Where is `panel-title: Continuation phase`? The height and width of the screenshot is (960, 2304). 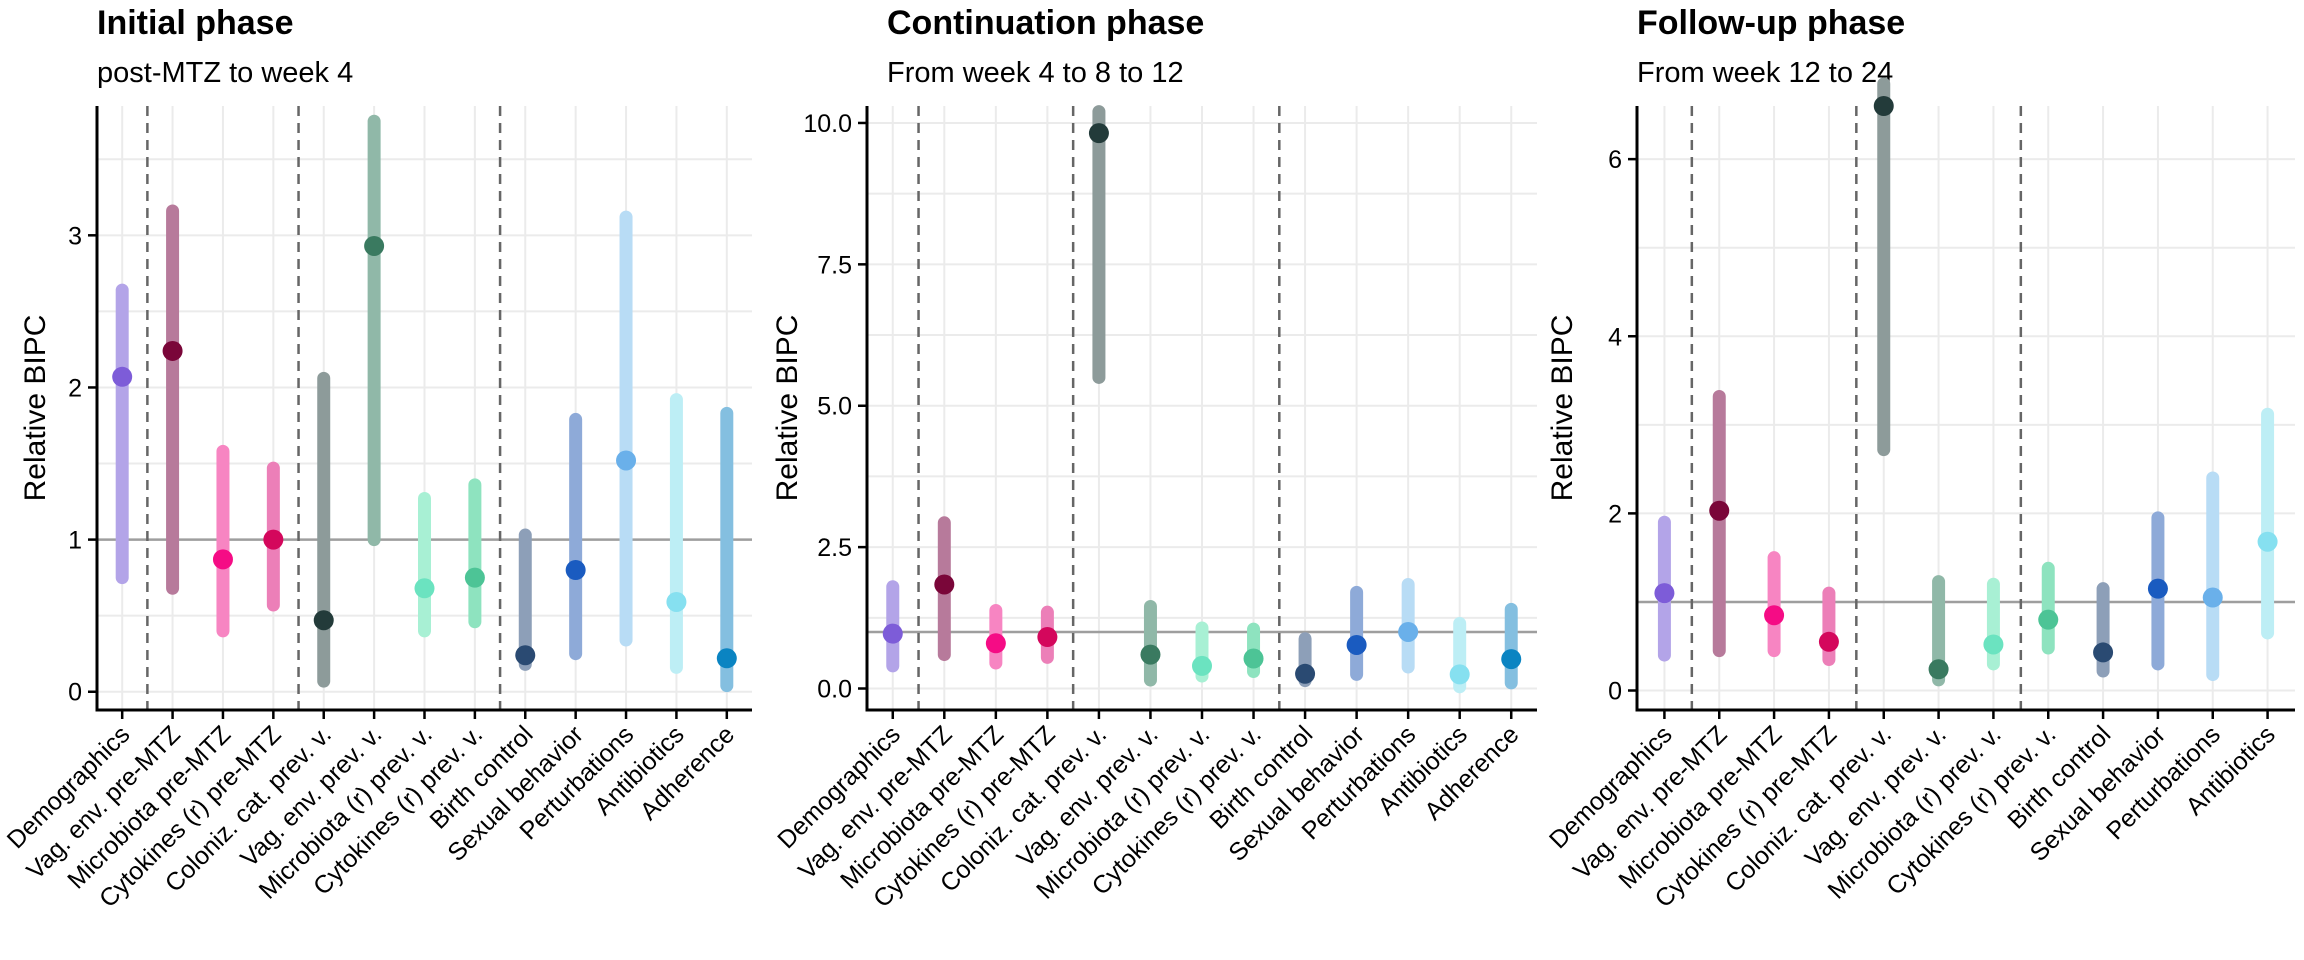 panel-title: Continuation phase is located at coordinates (1045, 23).